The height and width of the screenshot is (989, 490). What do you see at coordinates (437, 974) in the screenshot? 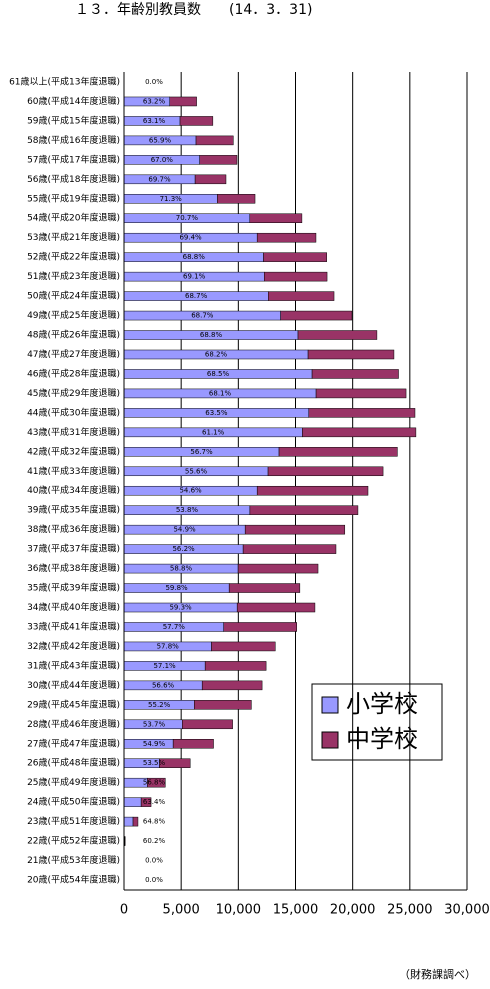
I see `source-note: （財務課調べ）` at bounding box center [437, 974].